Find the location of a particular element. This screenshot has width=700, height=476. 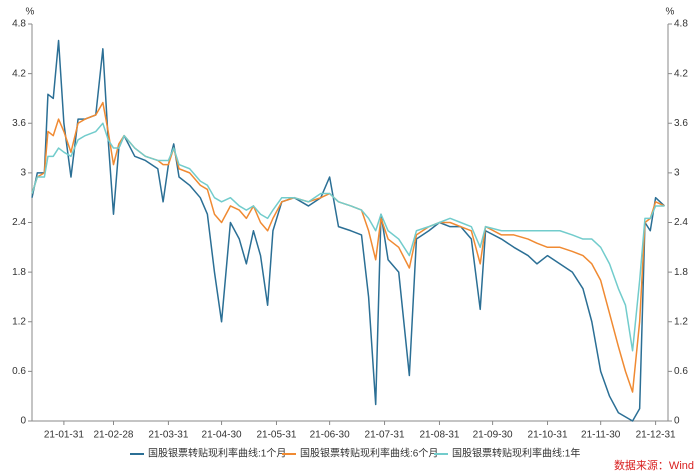

x-tick-label: 21-02-28 is located at coordinates (113, 435).